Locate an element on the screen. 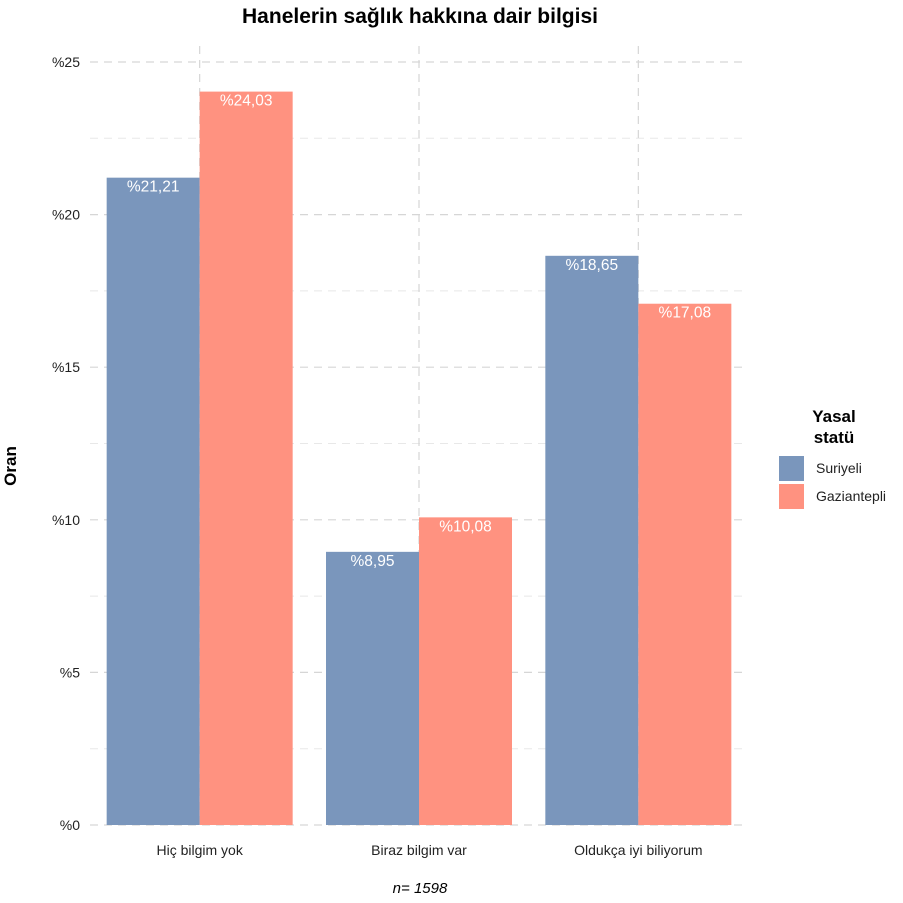 The image size is (903, 903). y-tick-label: %20 is located at coordinates (66, 215).